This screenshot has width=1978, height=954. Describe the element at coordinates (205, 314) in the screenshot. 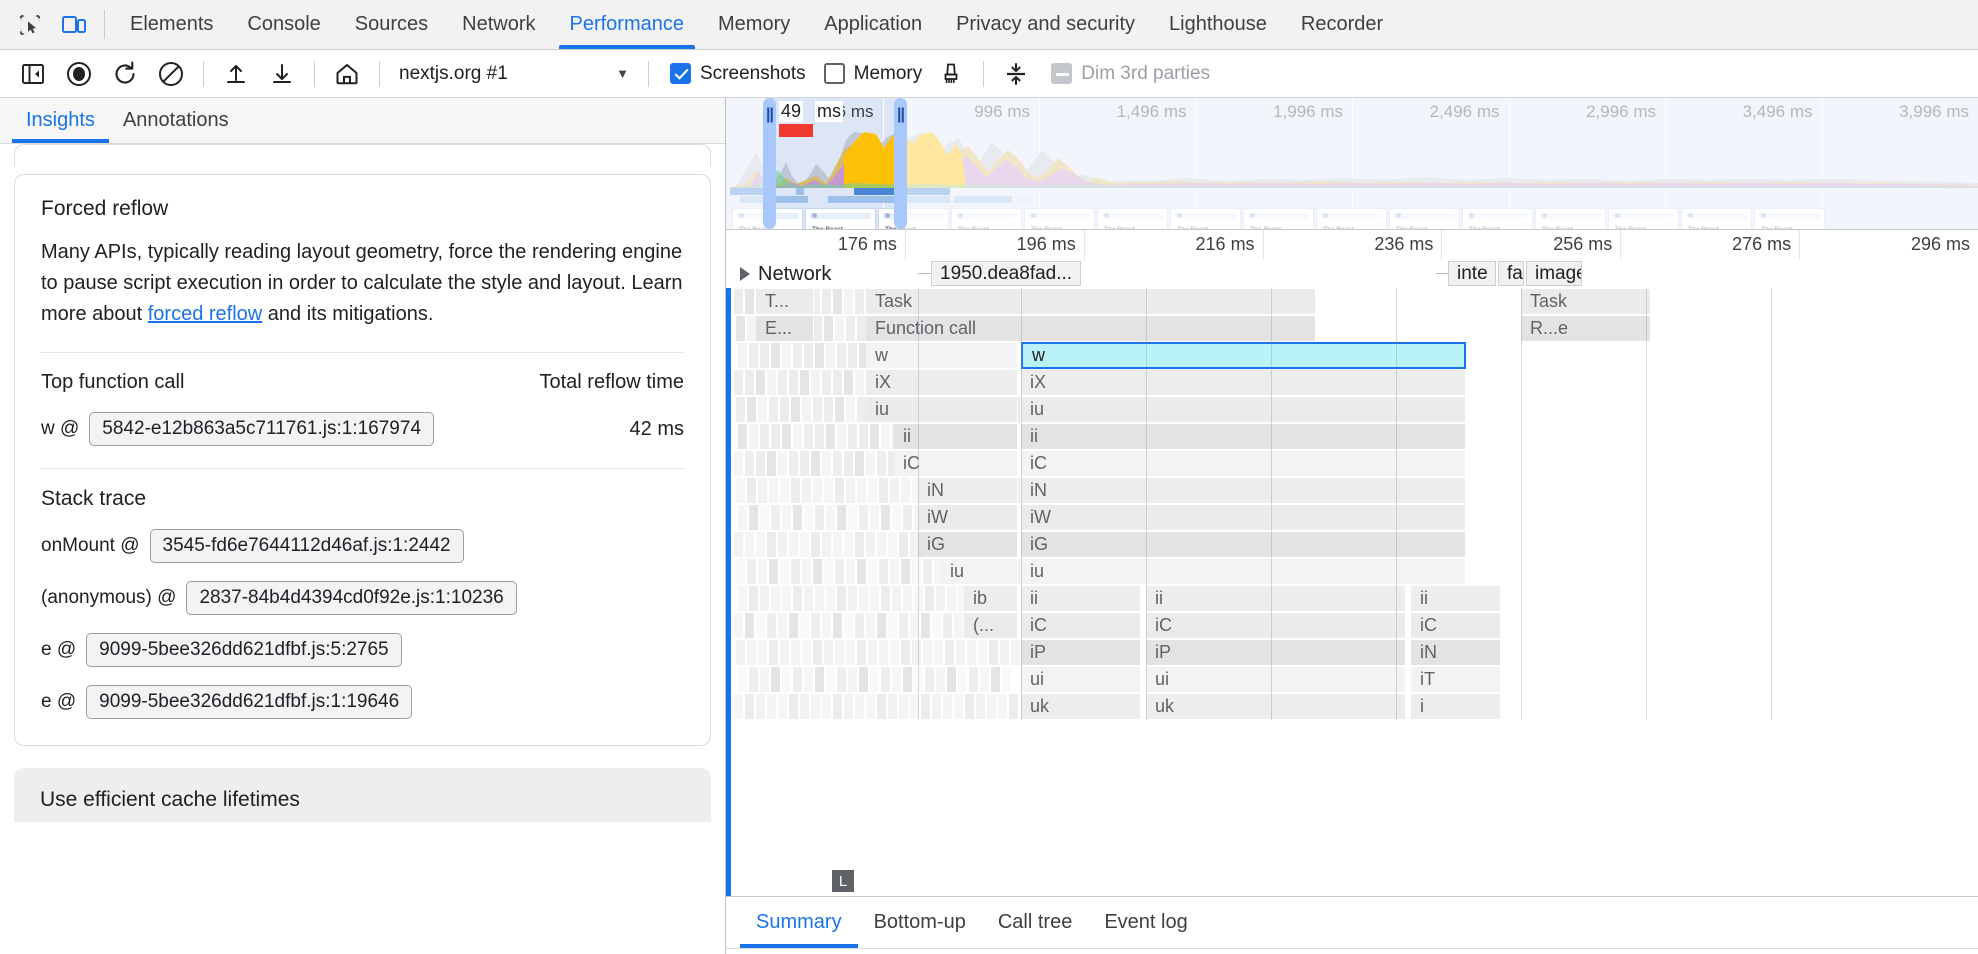

I see `forced-reflow-link: forced reflow` at that location.